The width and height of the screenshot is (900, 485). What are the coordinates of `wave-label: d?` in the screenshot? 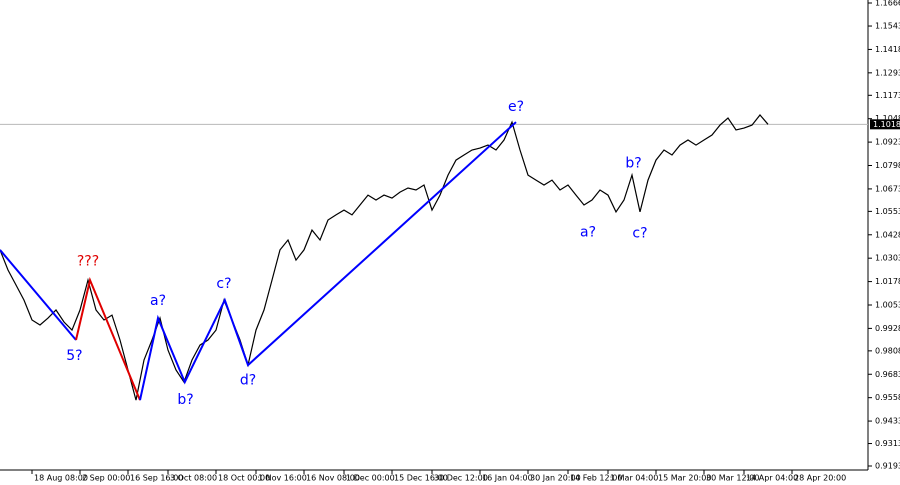 It's located at (248, 380).